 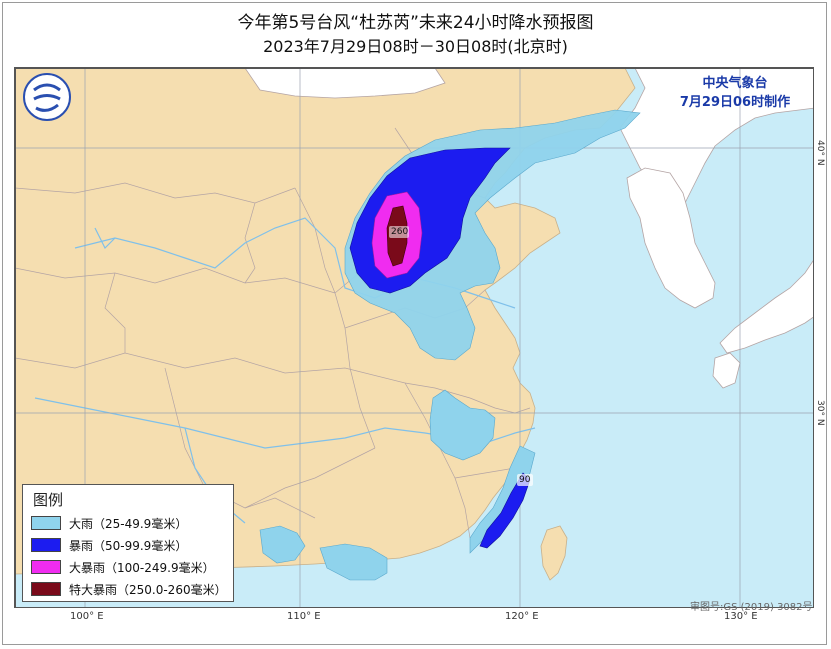 I want to click on legend-swatch-extreme-rainstorm, so click(x=46, y=589).